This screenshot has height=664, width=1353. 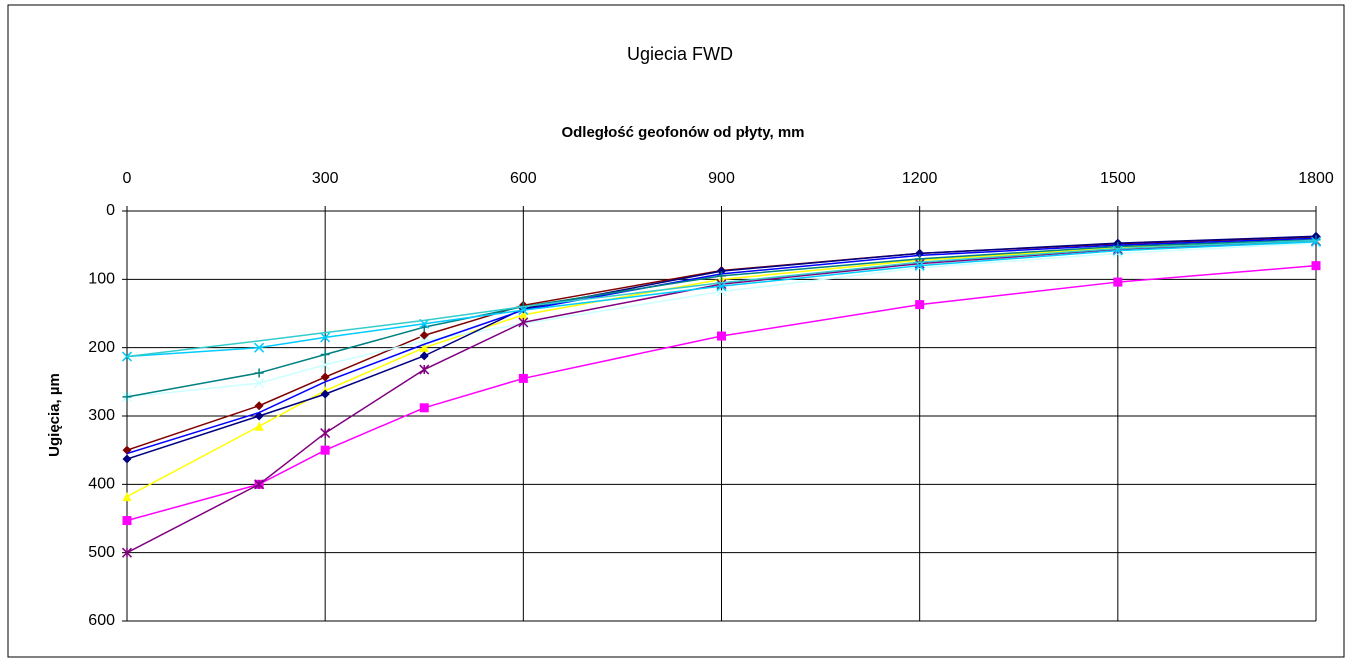 I want to click on y-tick-label: 0, so click(x=110, y=210).